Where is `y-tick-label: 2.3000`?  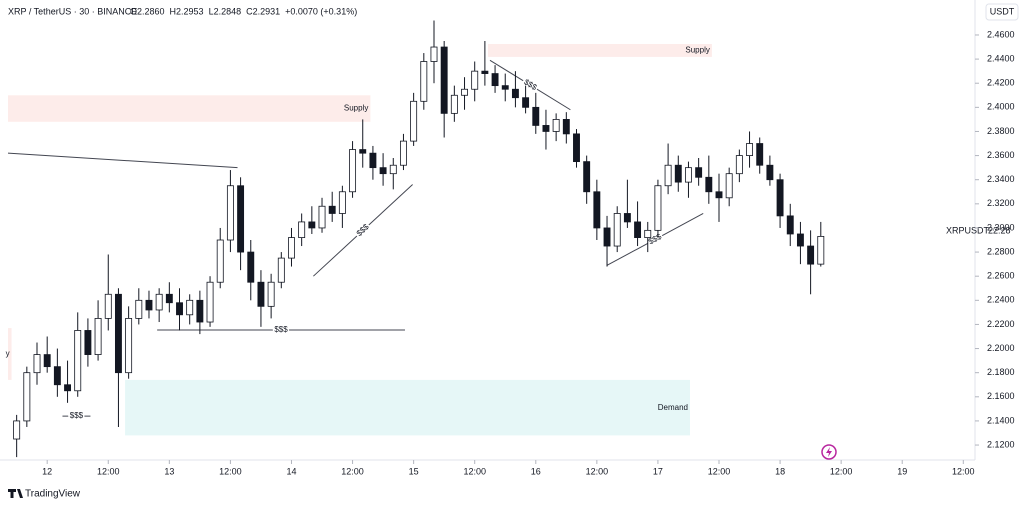 y-tick-label: 2.3000 is located at coordinates (1001, 227).